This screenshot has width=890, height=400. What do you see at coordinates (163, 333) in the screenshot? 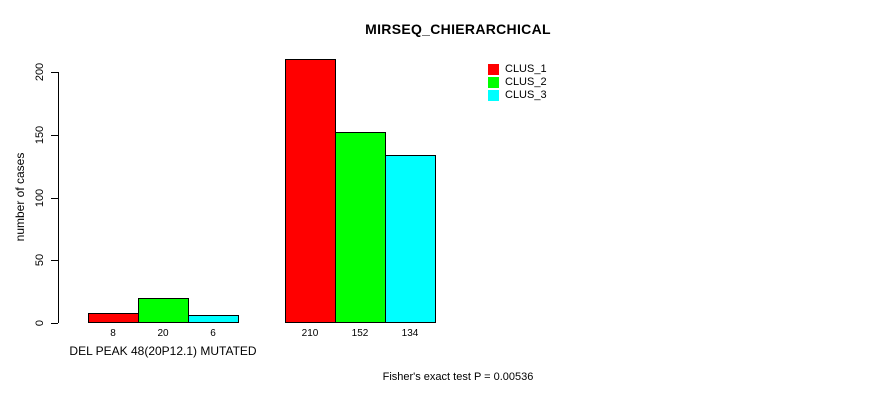
I see `bar-value-label: 20` at bounding box center [163, 333].